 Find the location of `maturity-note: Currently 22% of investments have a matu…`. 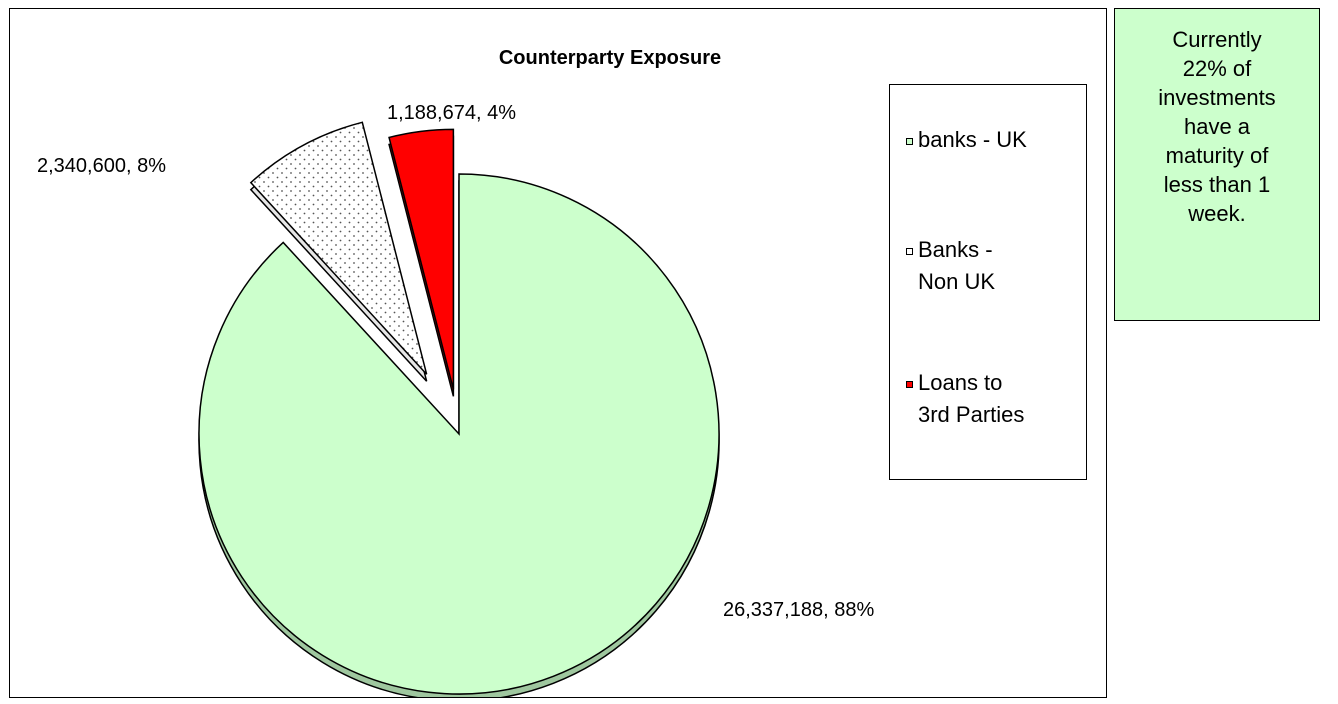

maturity-note: Currently 22% of investments have a matu… is located at coordinates (1217, 164).